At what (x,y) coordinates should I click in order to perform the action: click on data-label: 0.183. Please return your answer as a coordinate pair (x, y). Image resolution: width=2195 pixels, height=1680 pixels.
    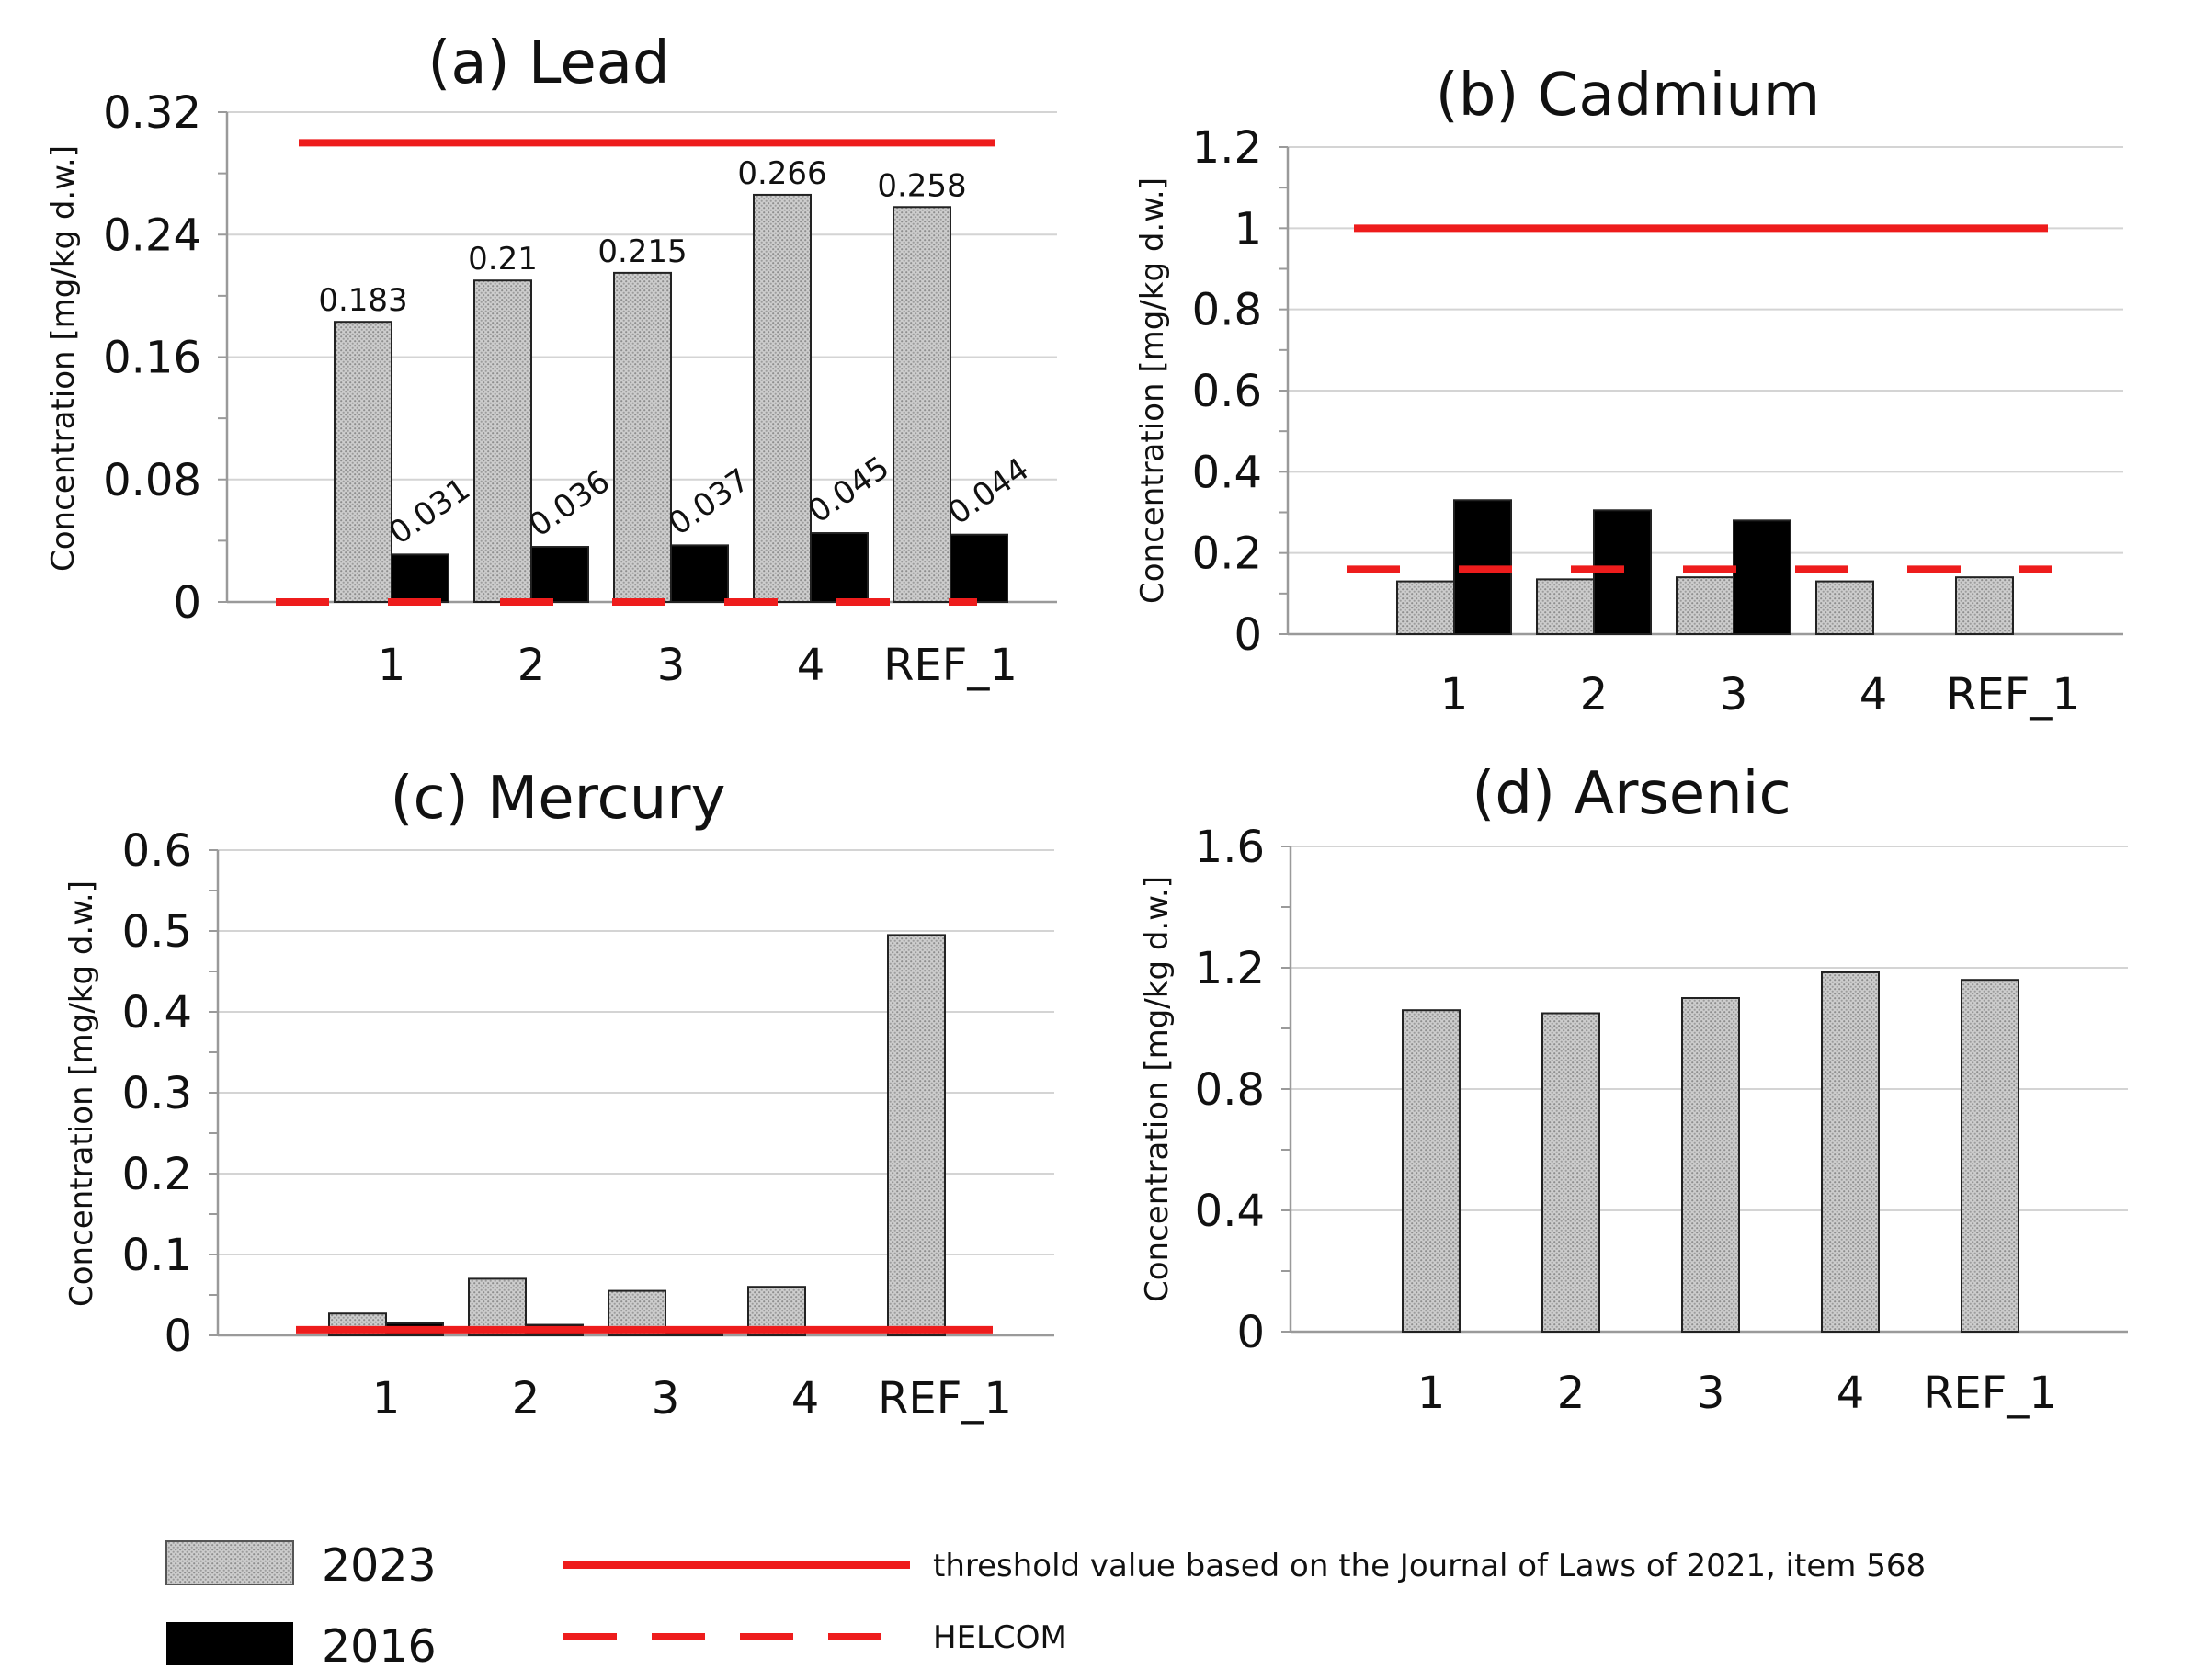
    Looking at the image, I should click on (362, 300).